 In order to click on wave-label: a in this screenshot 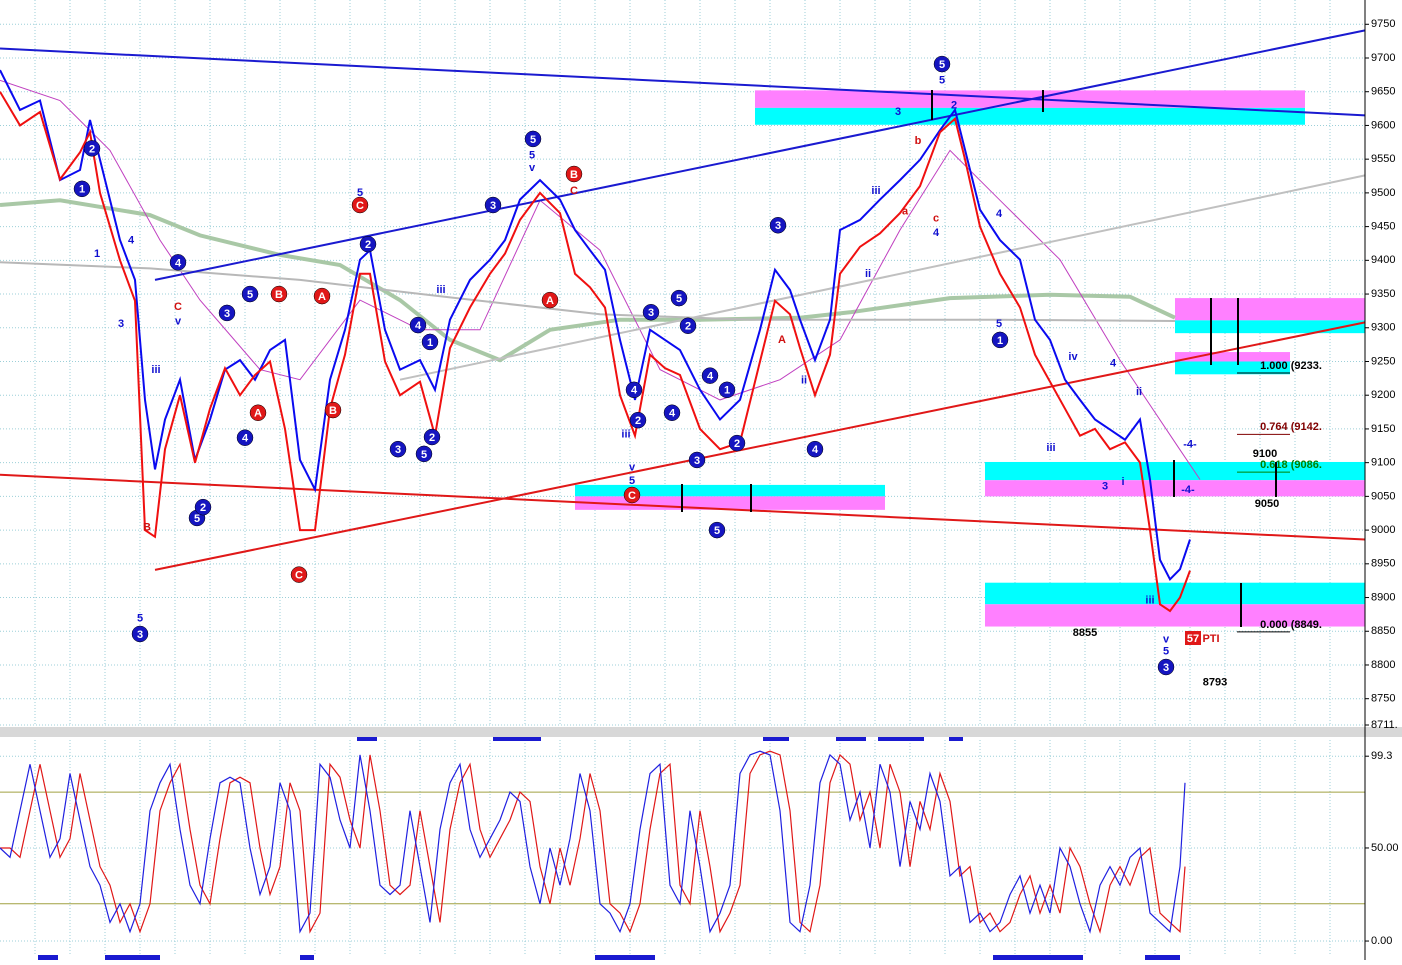, I will do `click(905, 211)`.